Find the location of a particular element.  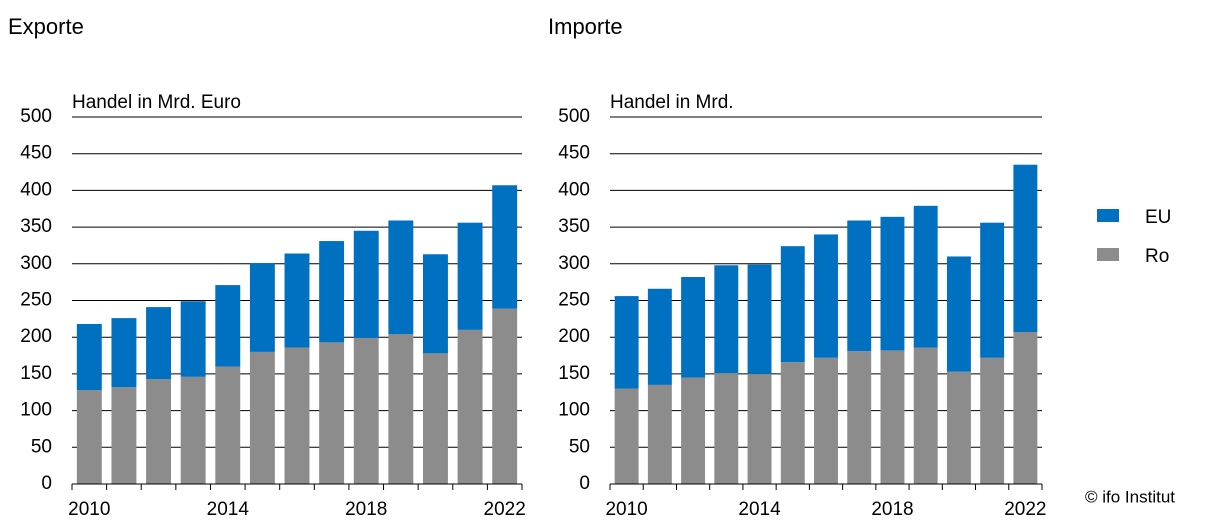

legend-label: EU is located at coordinates (1158, 217).